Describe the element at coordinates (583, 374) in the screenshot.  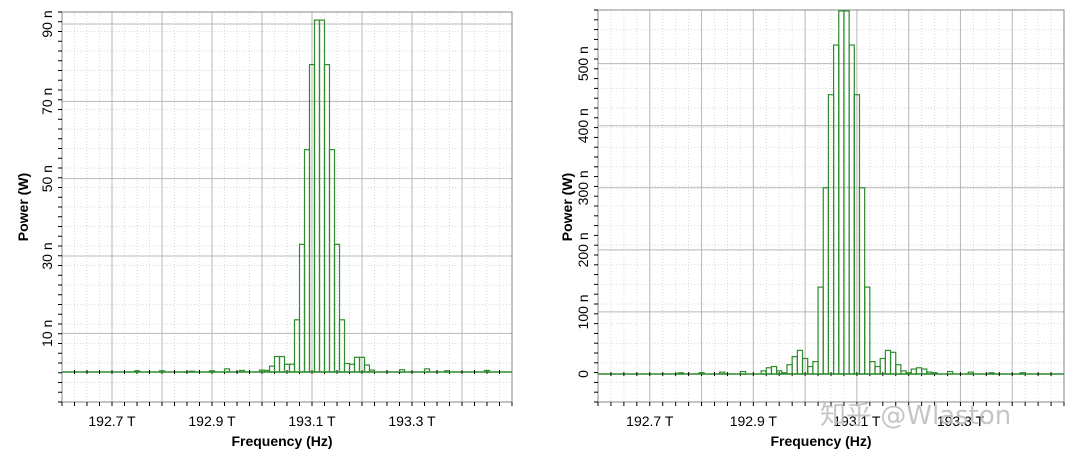
I see `y-tick-label: 0` at that location.